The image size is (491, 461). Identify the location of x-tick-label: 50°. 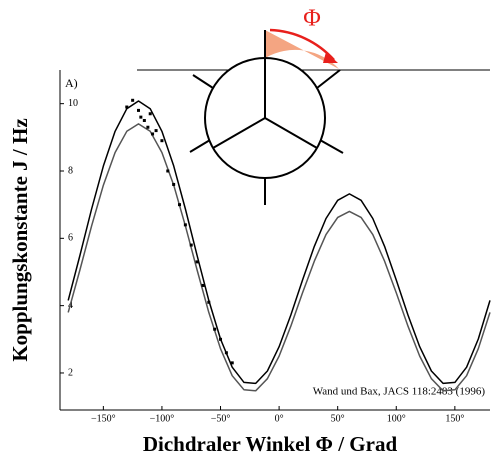
(338, 418).